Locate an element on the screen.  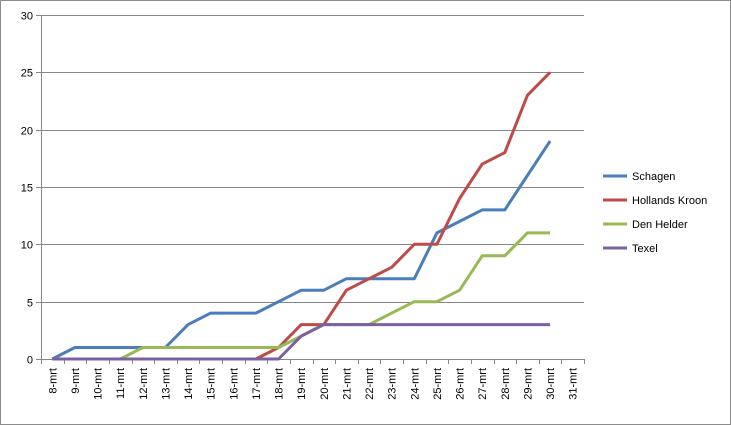
x-tick-label: 25-mrt is located at coordinates (438, 384).